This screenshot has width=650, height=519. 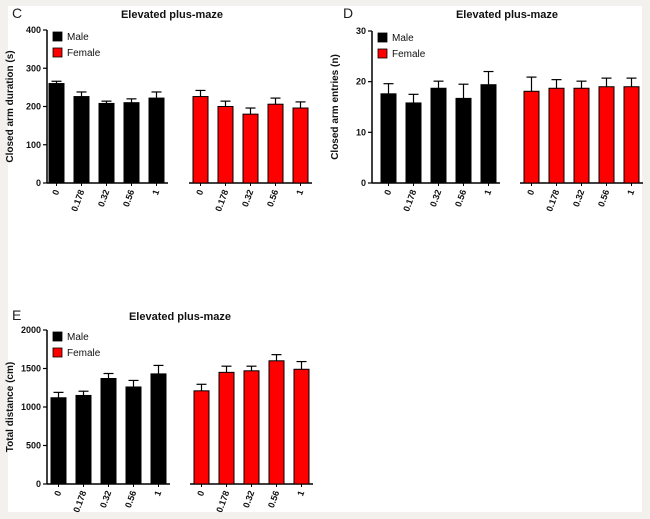 What do you see at coordinates (361, 132) in the screenshot?
I see `y-tick-label: 10` at bounding box center [361, 132].